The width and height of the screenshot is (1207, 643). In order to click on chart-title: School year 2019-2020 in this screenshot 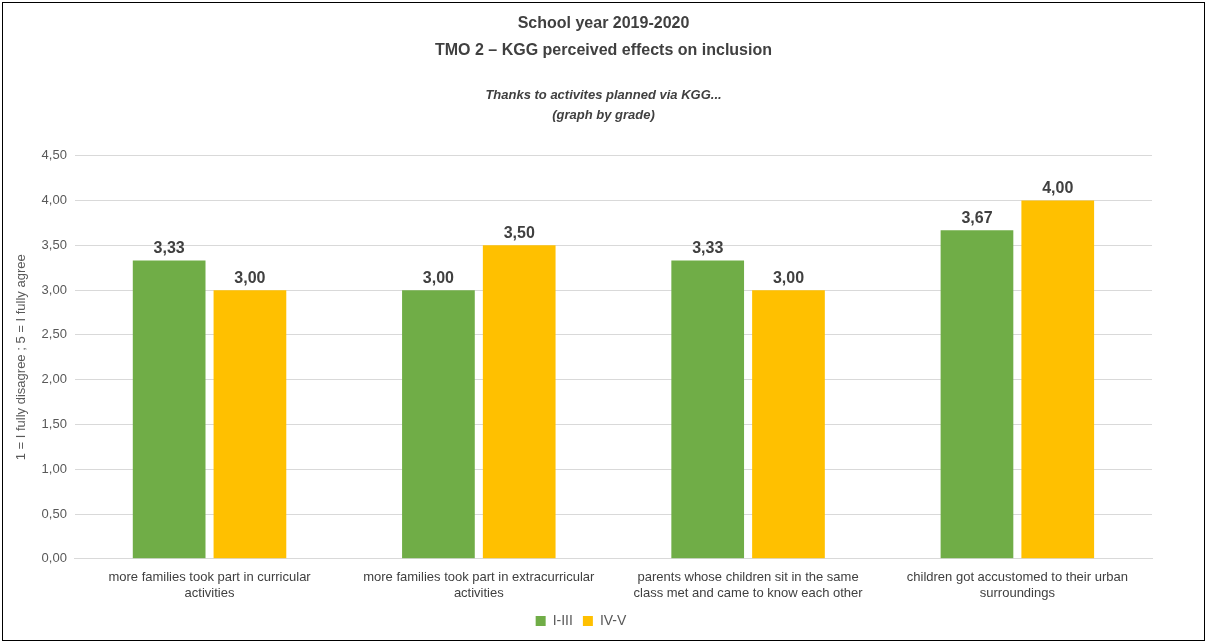, I will do `click(603, 23)`.